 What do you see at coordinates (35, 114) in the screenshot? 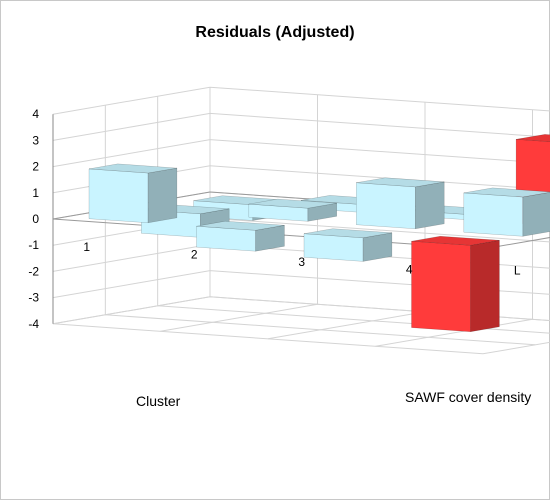
I see `value-tick-label: 4` at bounding box center [35, 114].